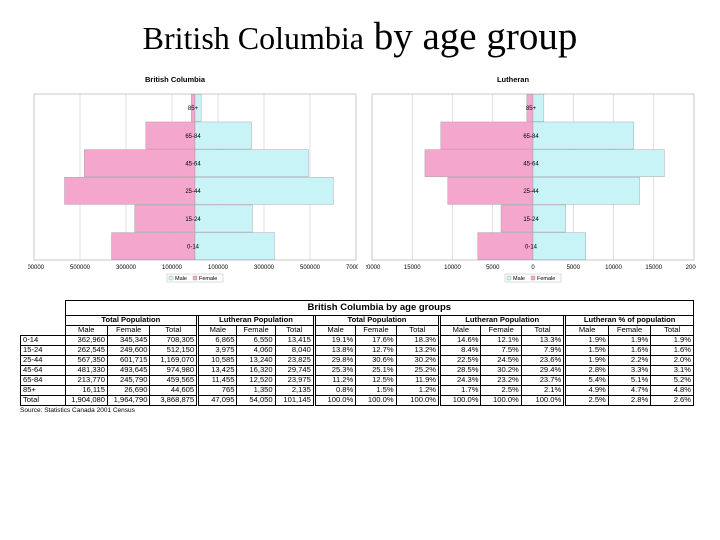 The width and height of the screenshot is (720, 540). What do you see at coordinates (43, 340) in the screenshot?
I see `row-label: 0-14` at bounding box center [43, 340].